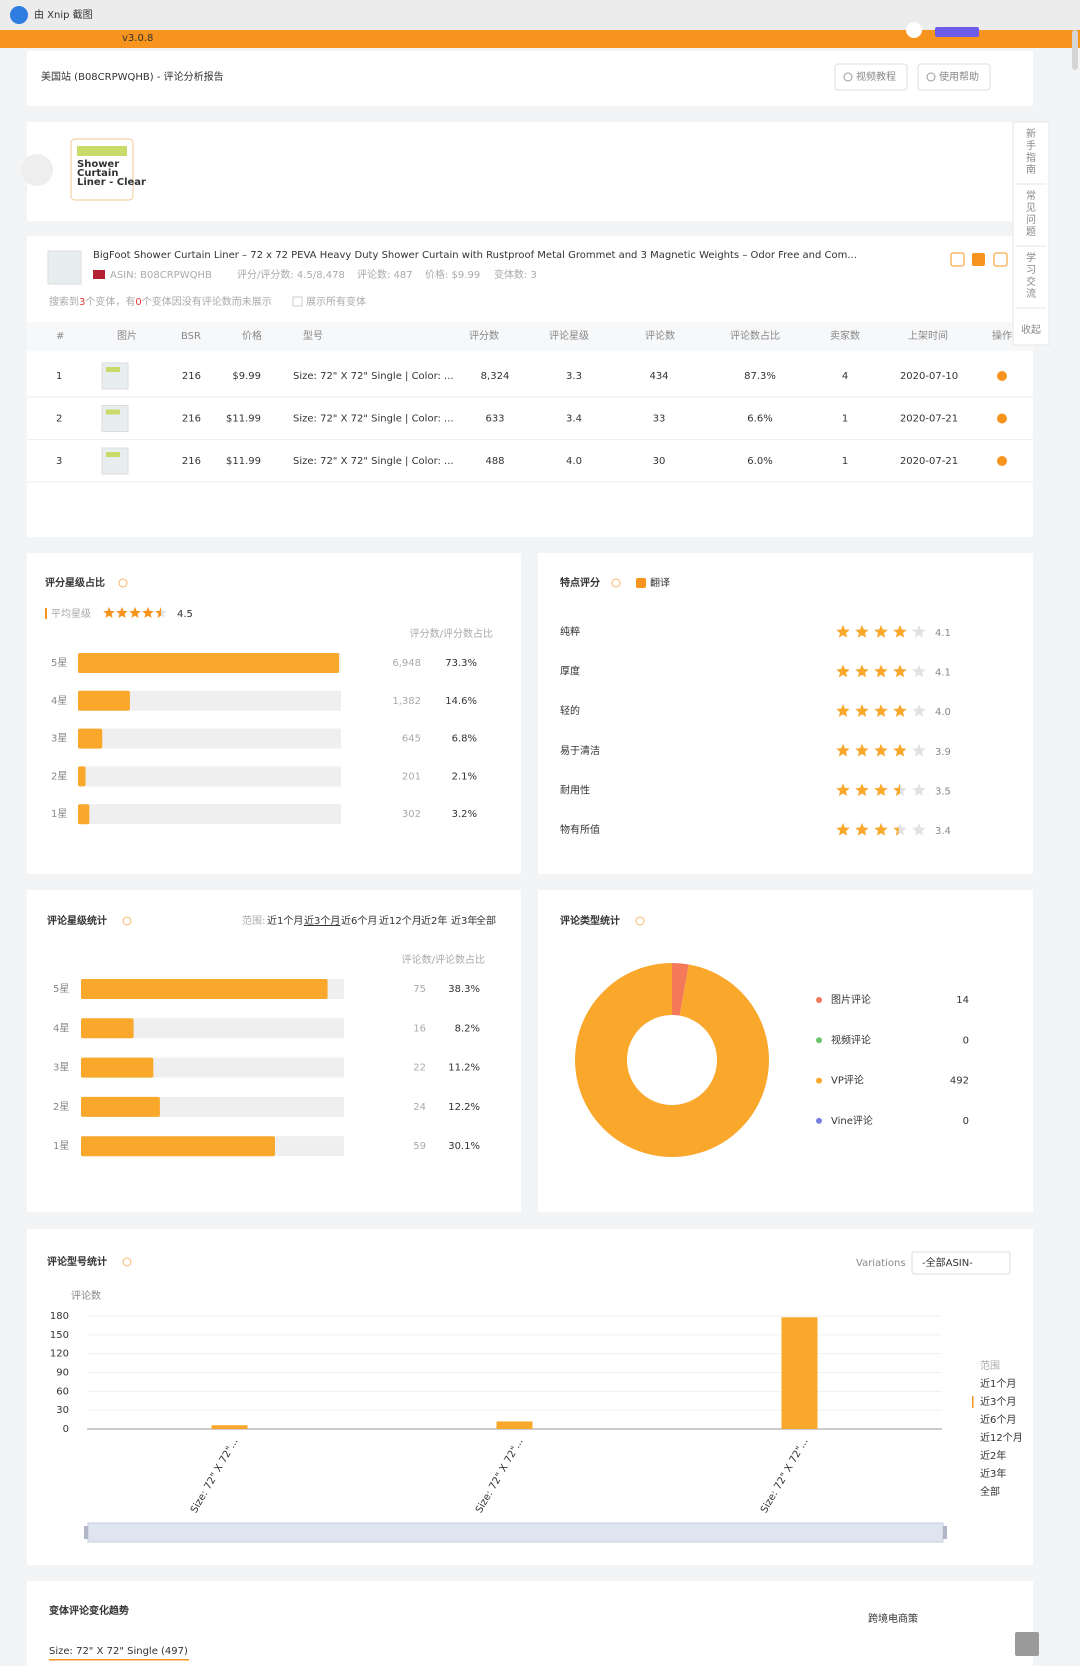  I want to click on sidebar-char: 学, so click(1031, 257).